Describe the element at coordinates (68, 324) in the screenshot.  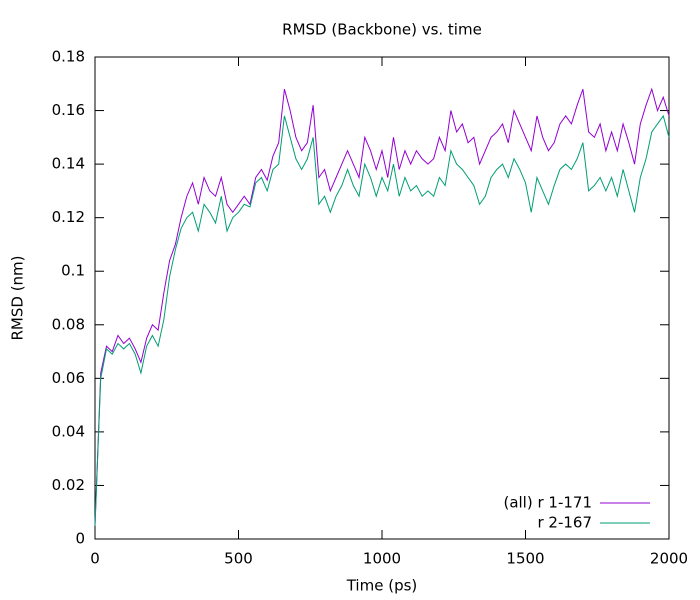
I see `y-tick-label: 0.08` at that location.